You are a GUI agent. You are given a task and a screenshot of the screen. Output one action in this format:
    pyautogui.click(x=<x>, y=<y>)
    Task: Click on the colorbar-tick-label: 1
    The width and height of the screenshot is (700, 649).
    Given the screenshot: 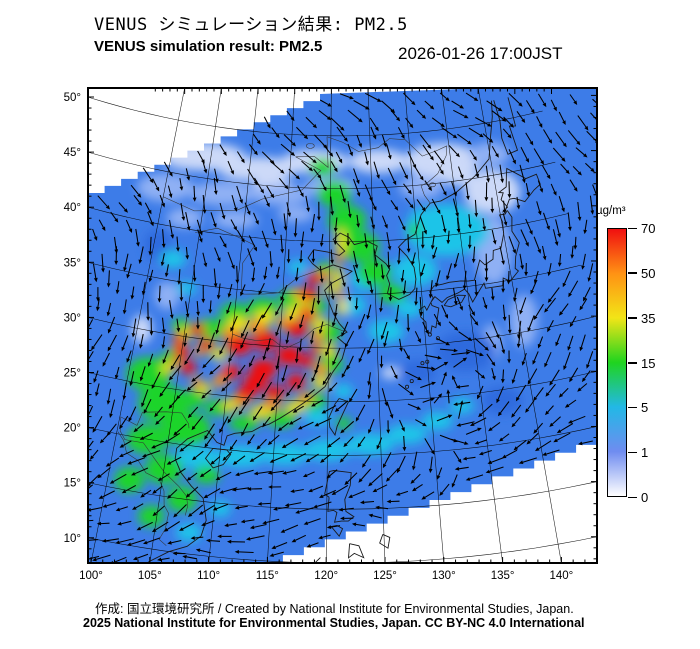 What is the action you would take?
    pyautogui.click(x=645, y=453)
    